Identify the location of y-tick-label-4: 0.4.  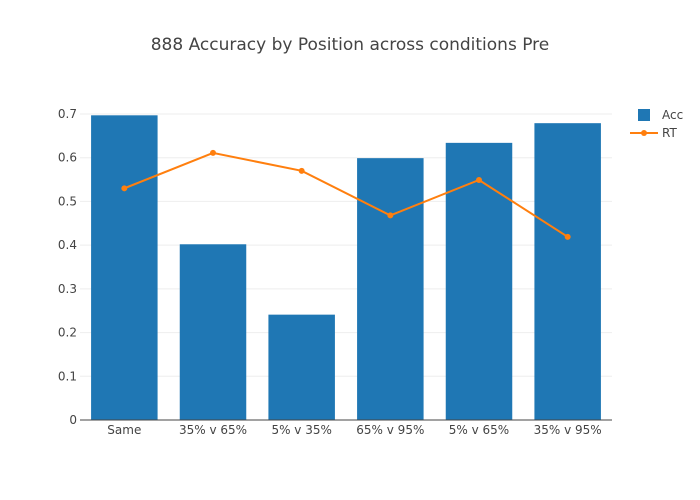
(67, 245).